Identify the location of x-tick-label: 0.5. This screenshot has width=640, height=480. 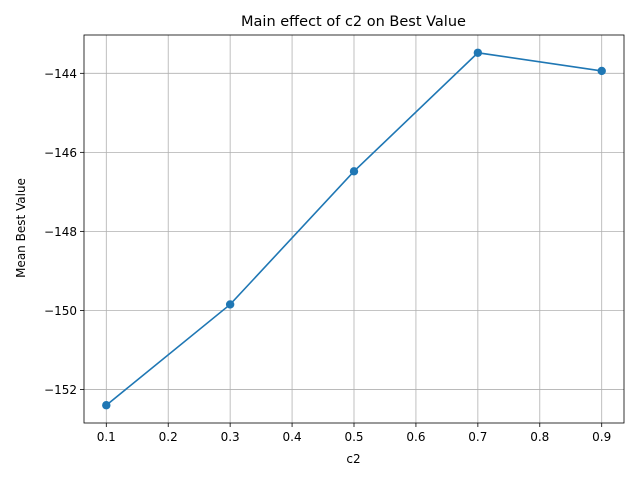
(353, 437).